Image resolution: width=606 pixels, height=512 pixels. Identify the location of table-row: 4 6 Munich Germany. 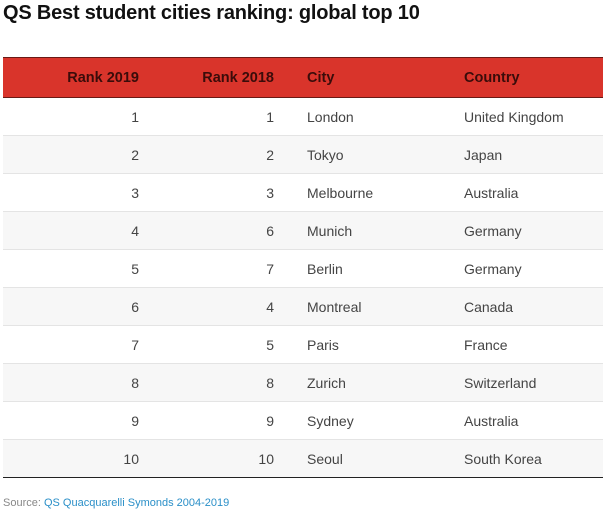
(303, 230).